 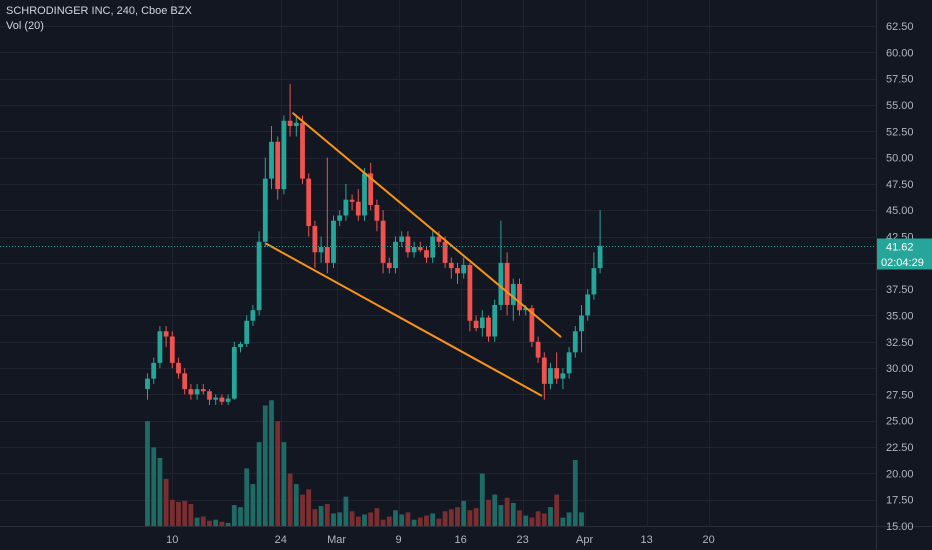 I want to click on time-tick-label: 24, so click(x=281, y=540).